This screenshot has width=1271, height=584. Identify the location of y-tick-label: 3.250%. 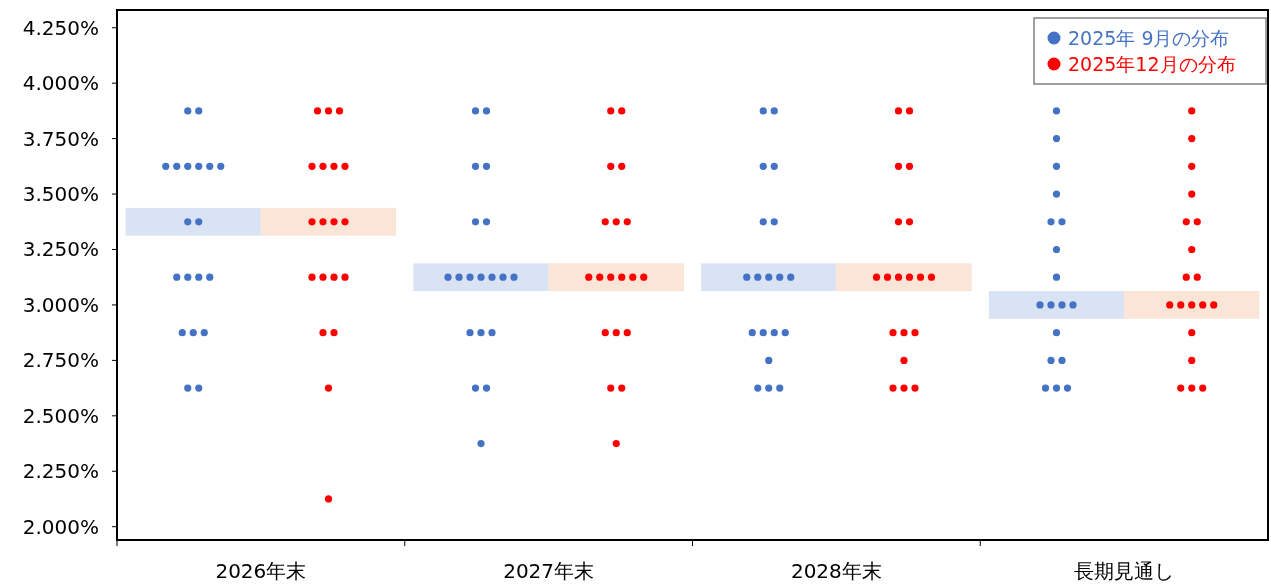
(60, 249).